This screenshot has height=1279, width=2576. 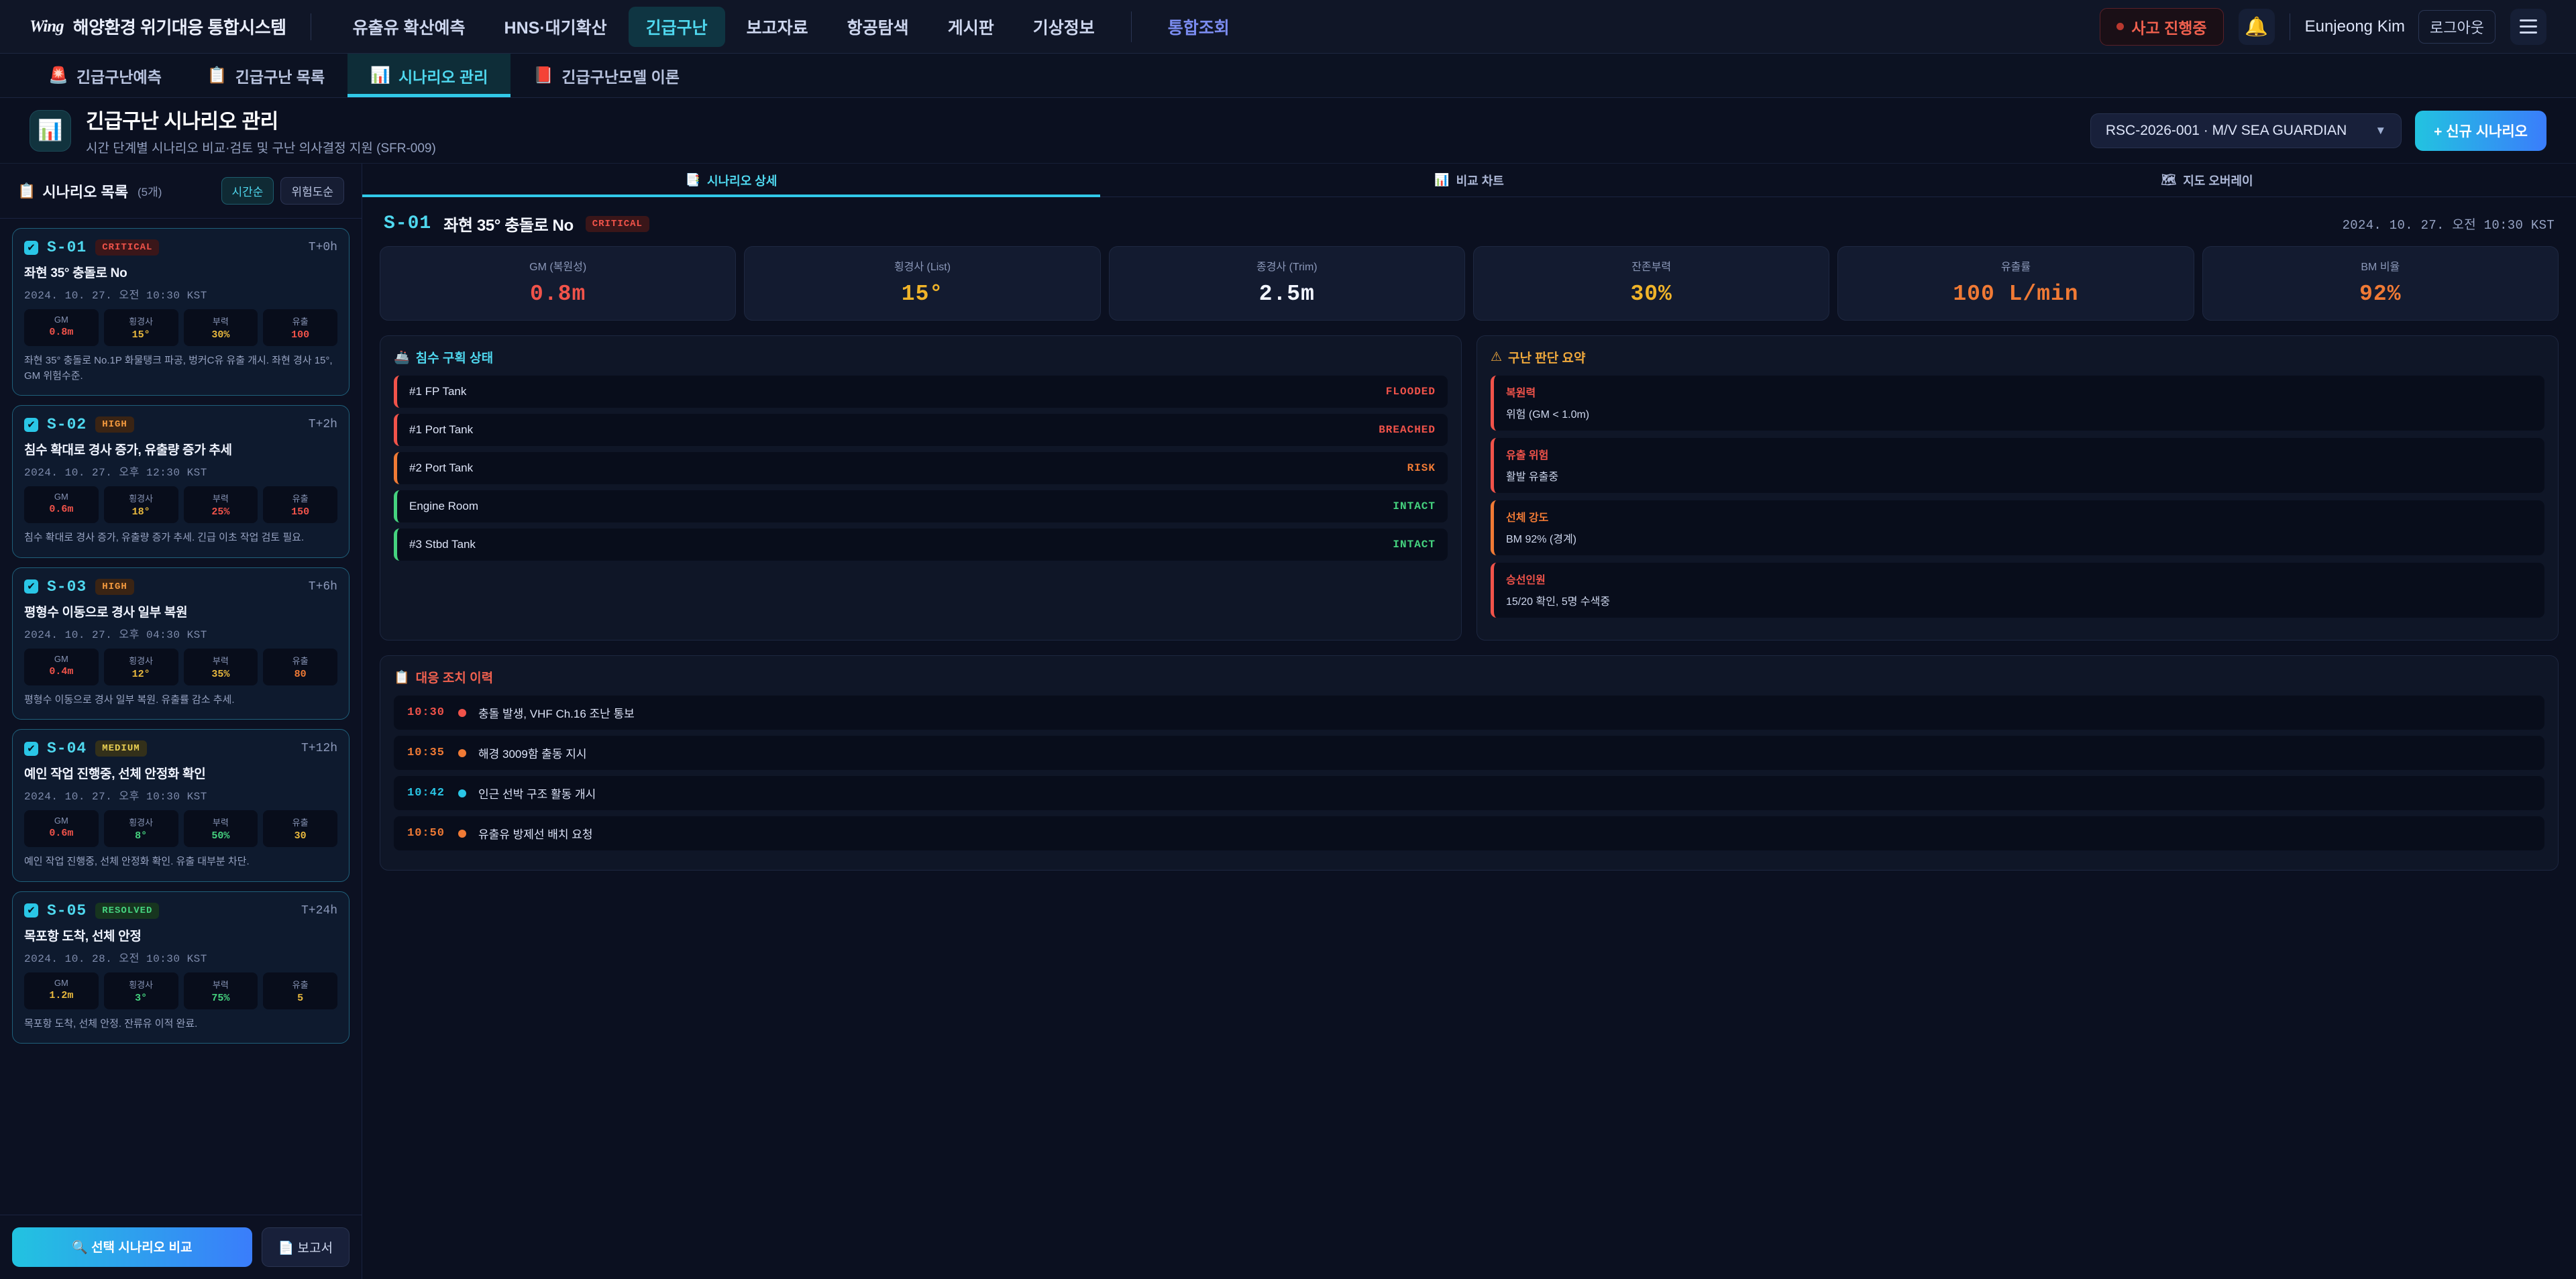 I want to click on scenario-metric: 부력 50%, so click(x=220, y=828).